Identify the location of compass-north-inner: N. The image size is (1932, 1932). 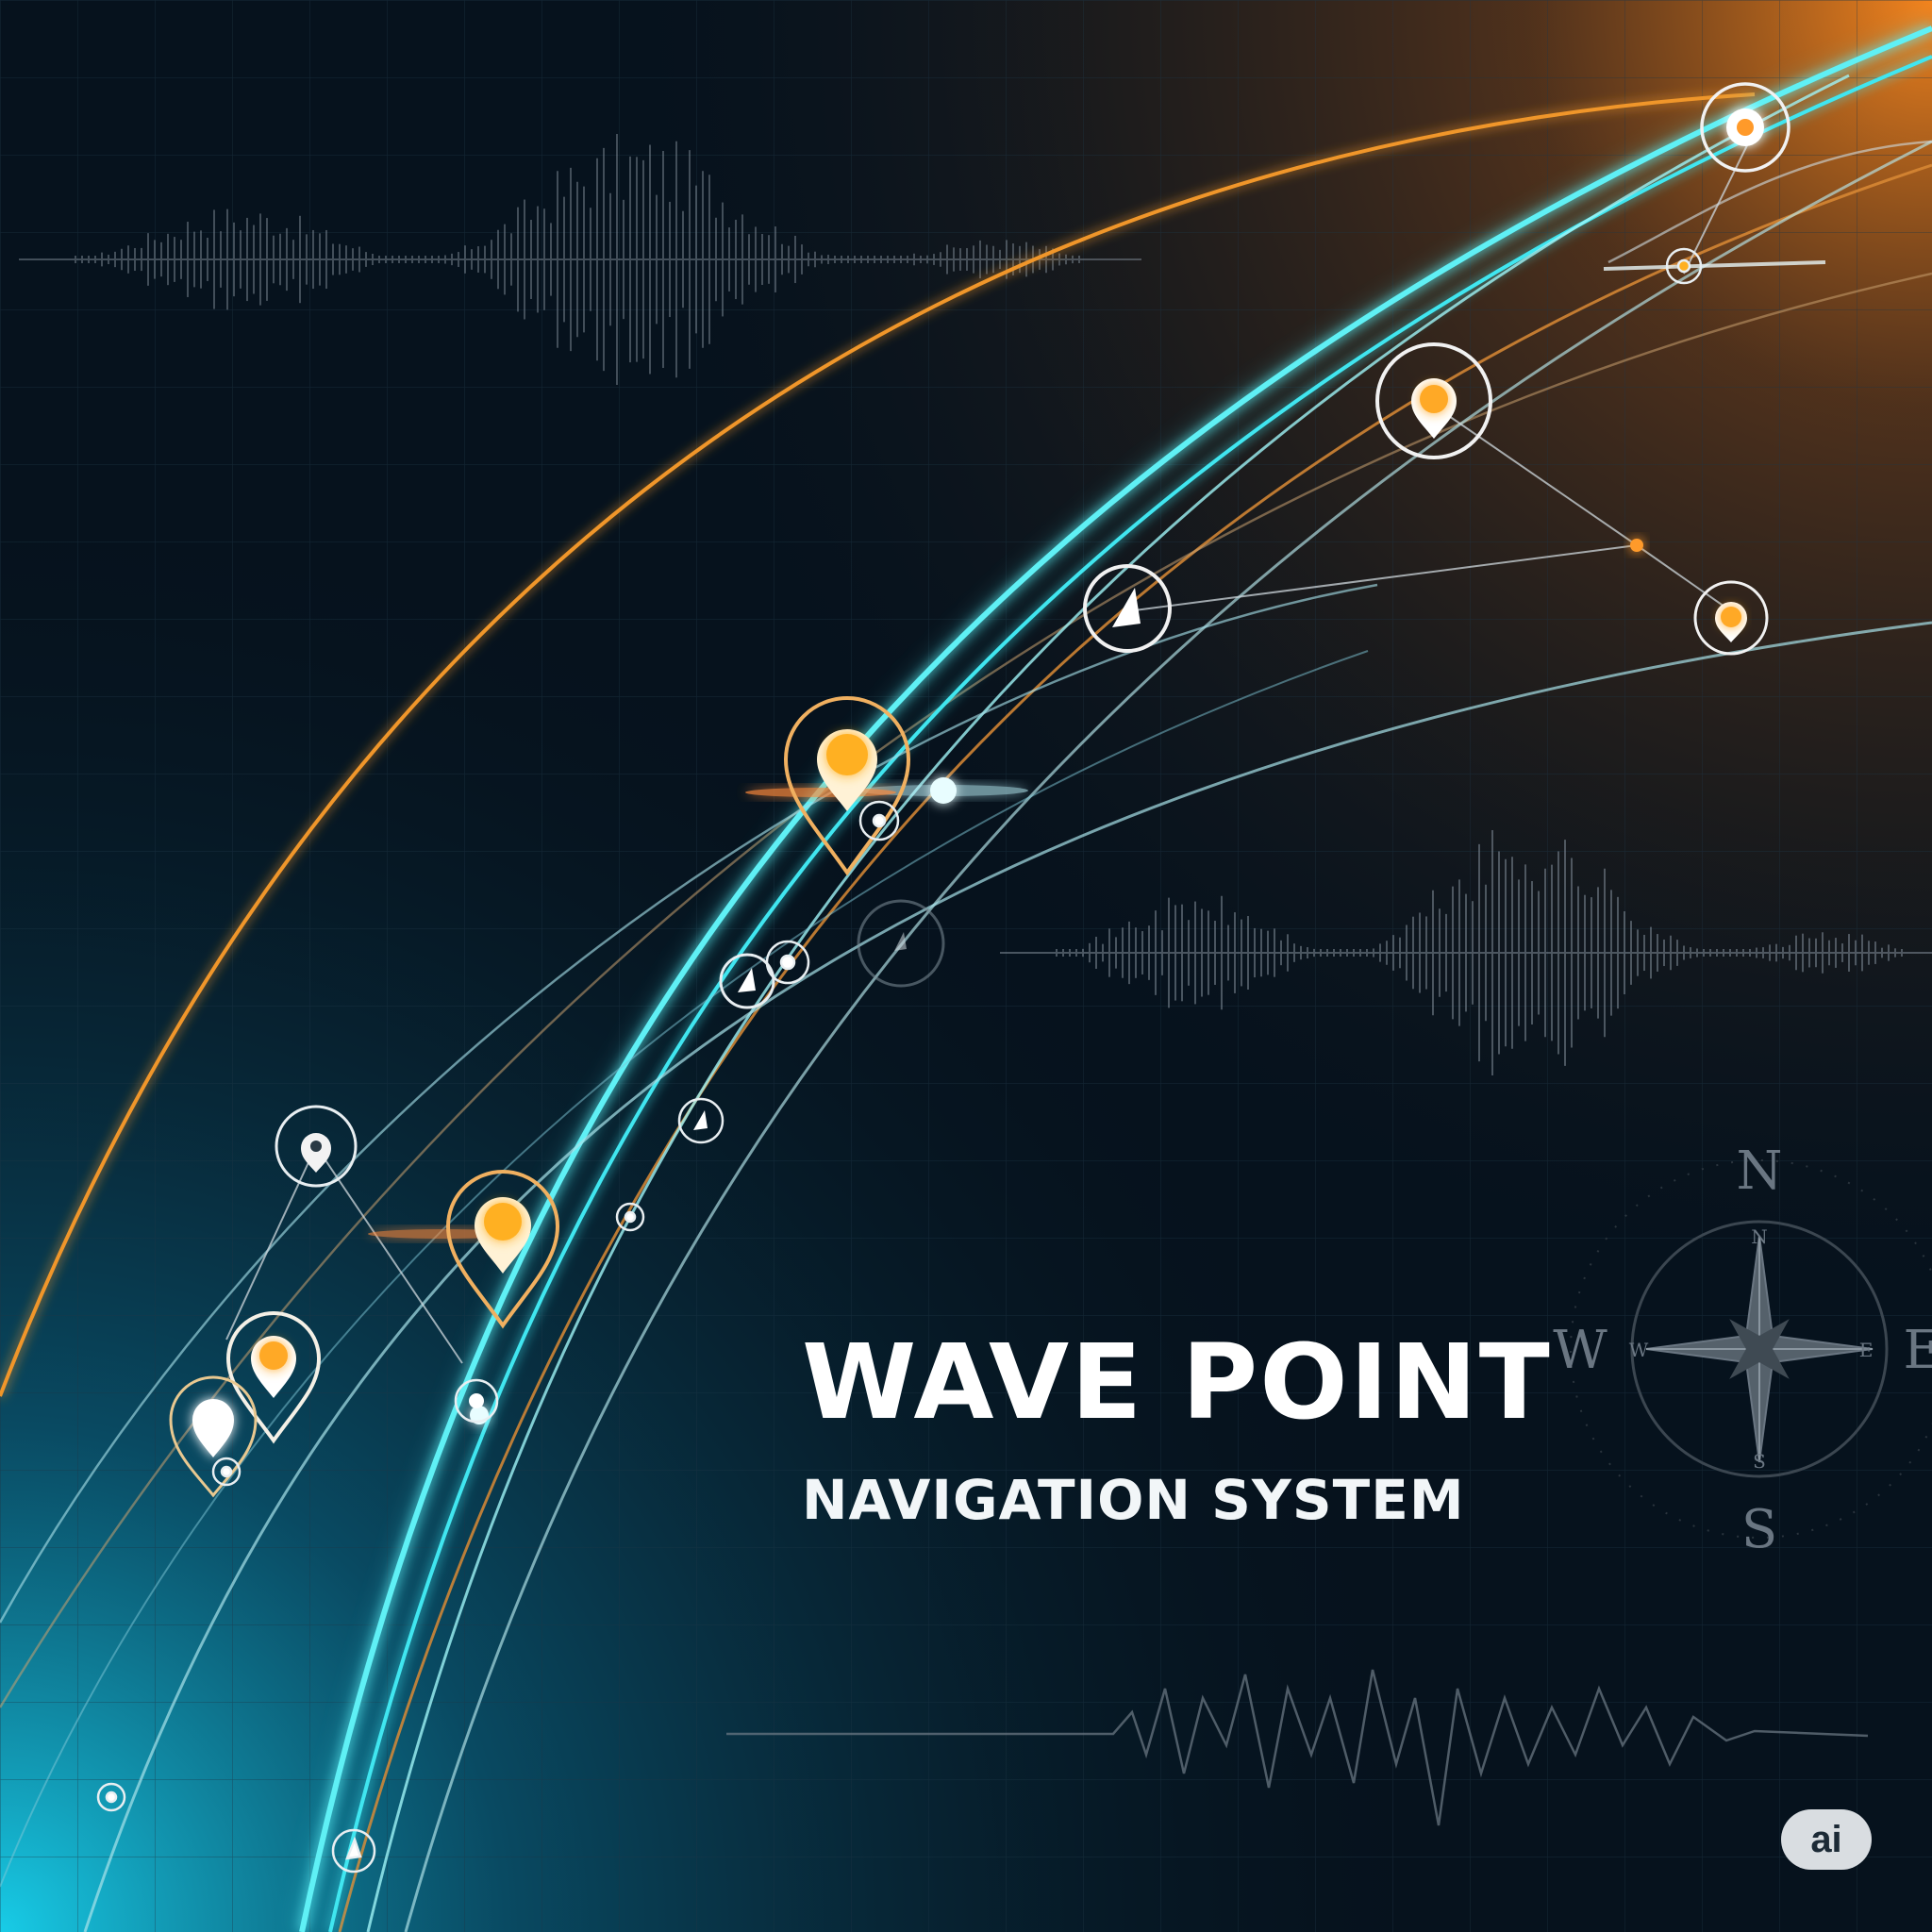
(1760, 1236).